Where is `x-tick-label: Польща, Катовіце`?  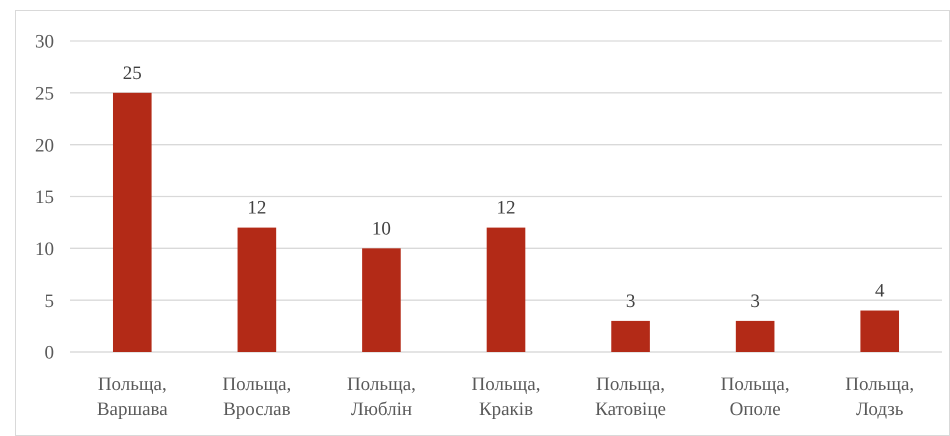 x-tick-label: Польща, Катовіце is located at coordinates (630, 397).